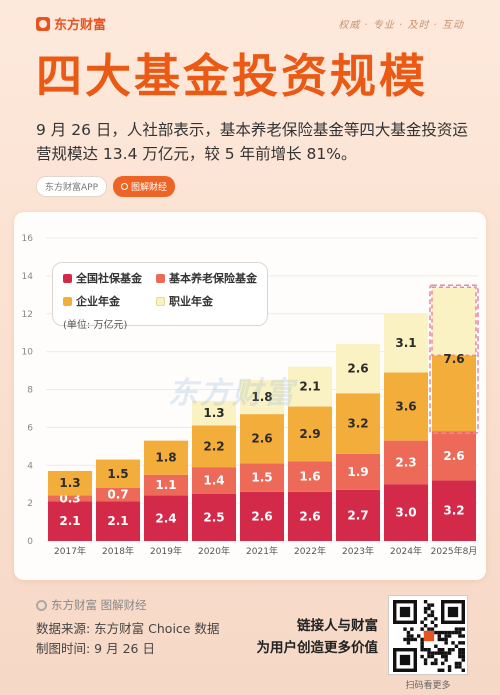 The image size is (500, 695). Describe the element at coordinates (310, 551) in the screenshot. I see `x-tick-label: 2022年` at that location.